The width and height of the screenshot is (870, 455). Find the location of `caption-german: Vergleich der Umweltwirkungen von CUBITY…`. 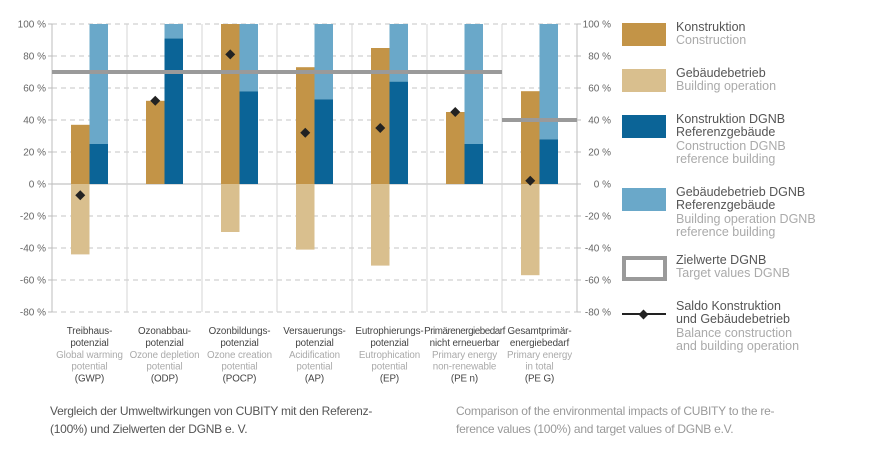

caption-german: Vergleich der Umweltwirkungen von CUBITY… is located at coordinates (211, 420).